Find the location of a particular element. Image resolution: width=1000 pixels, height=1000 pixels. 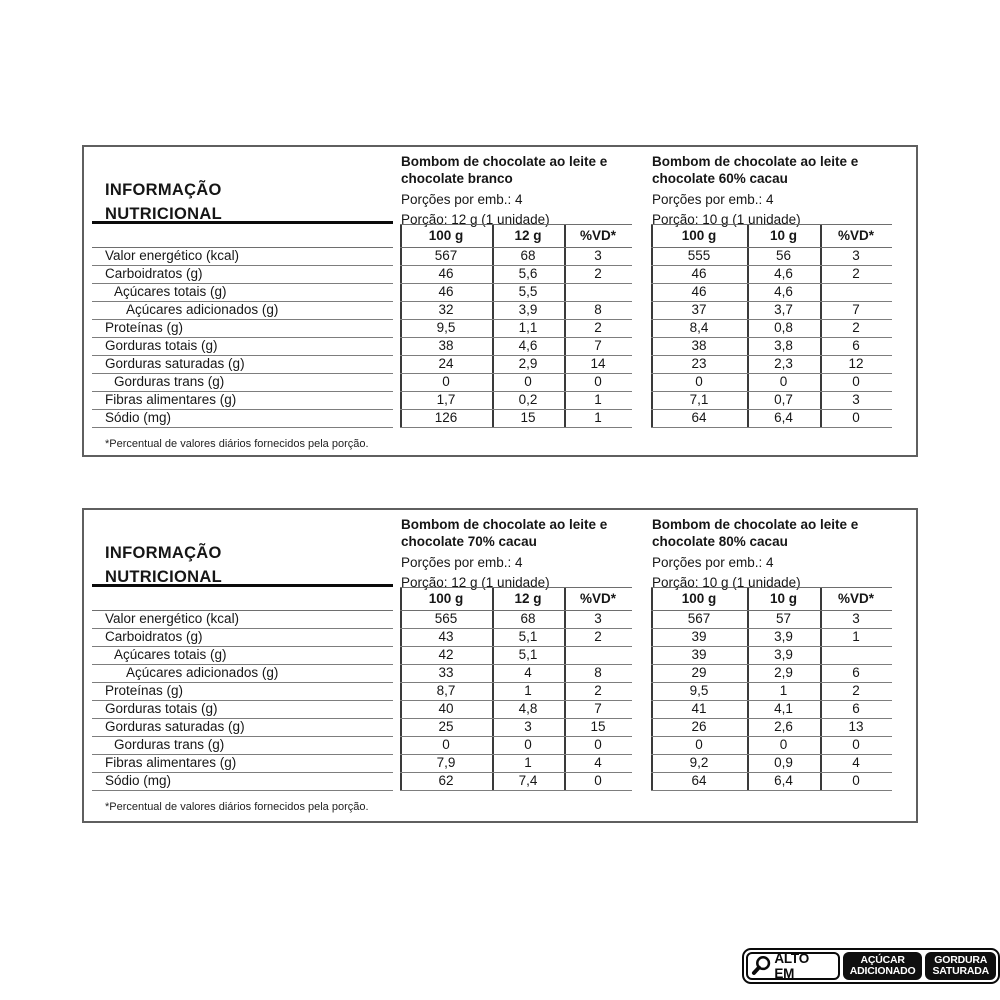

value-100g-product2: 64 is located at coordinates (699, 419).